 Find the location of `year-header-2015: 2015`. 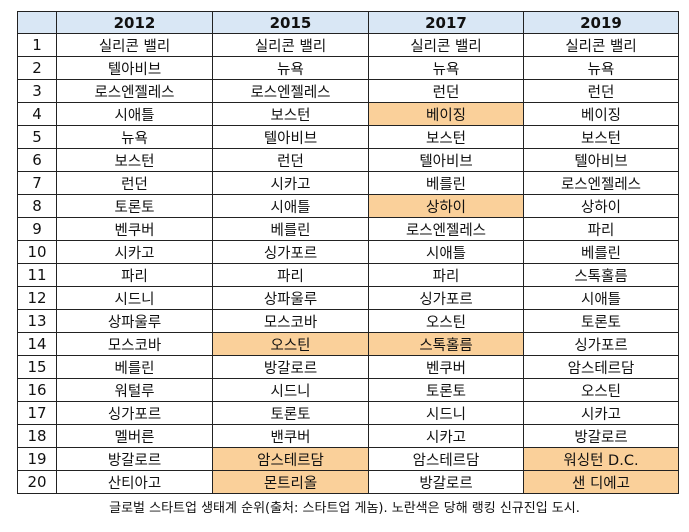

year-header-2015: 2015 is located at coordinates (290, 22).